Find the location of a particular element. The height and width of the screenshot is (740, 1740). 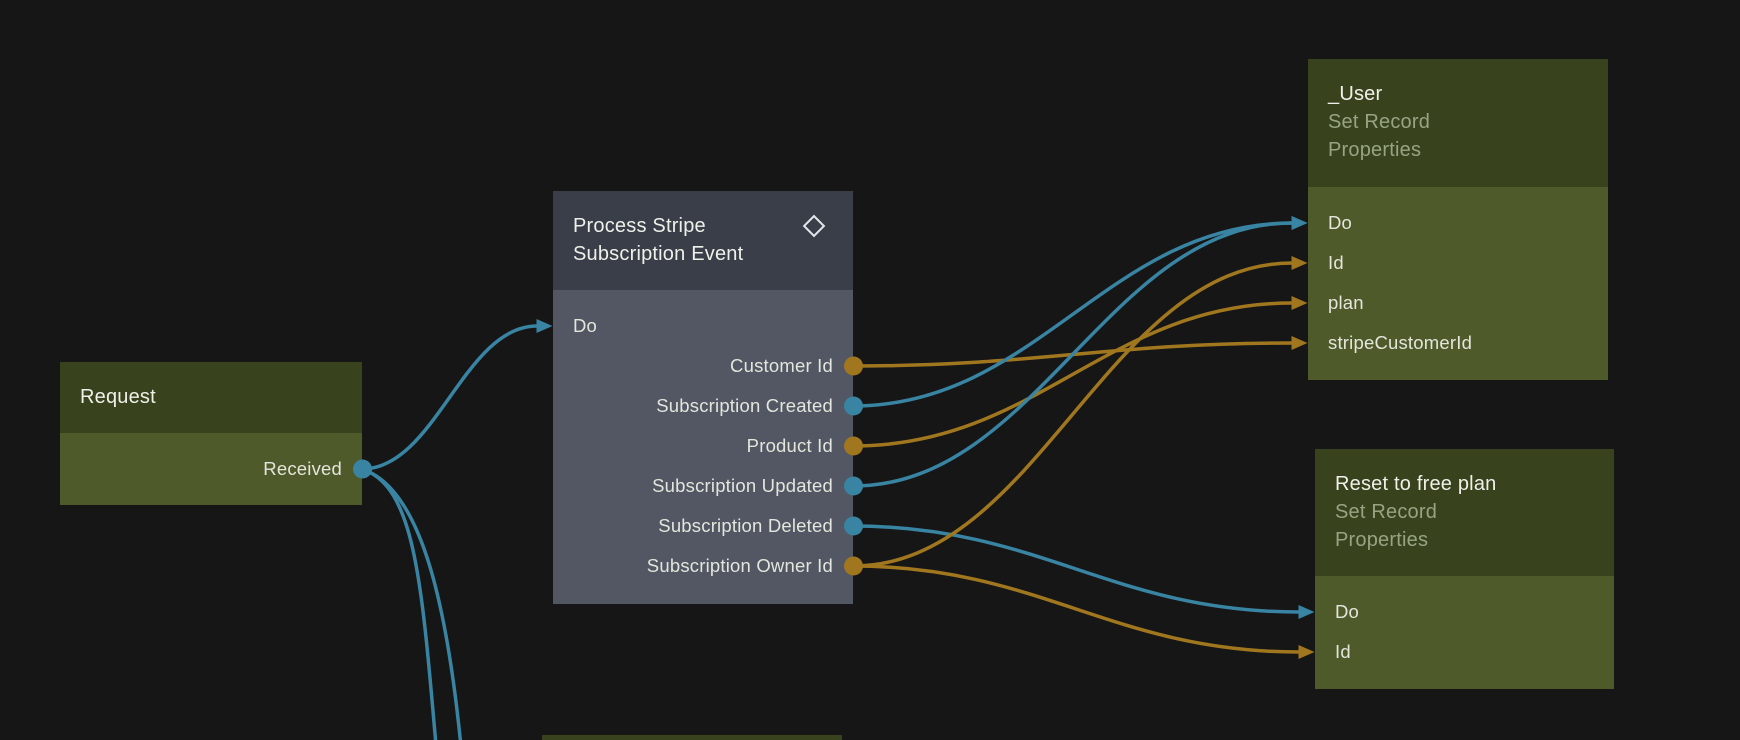

output-port-received: Received is located at coordinates (216, 469).